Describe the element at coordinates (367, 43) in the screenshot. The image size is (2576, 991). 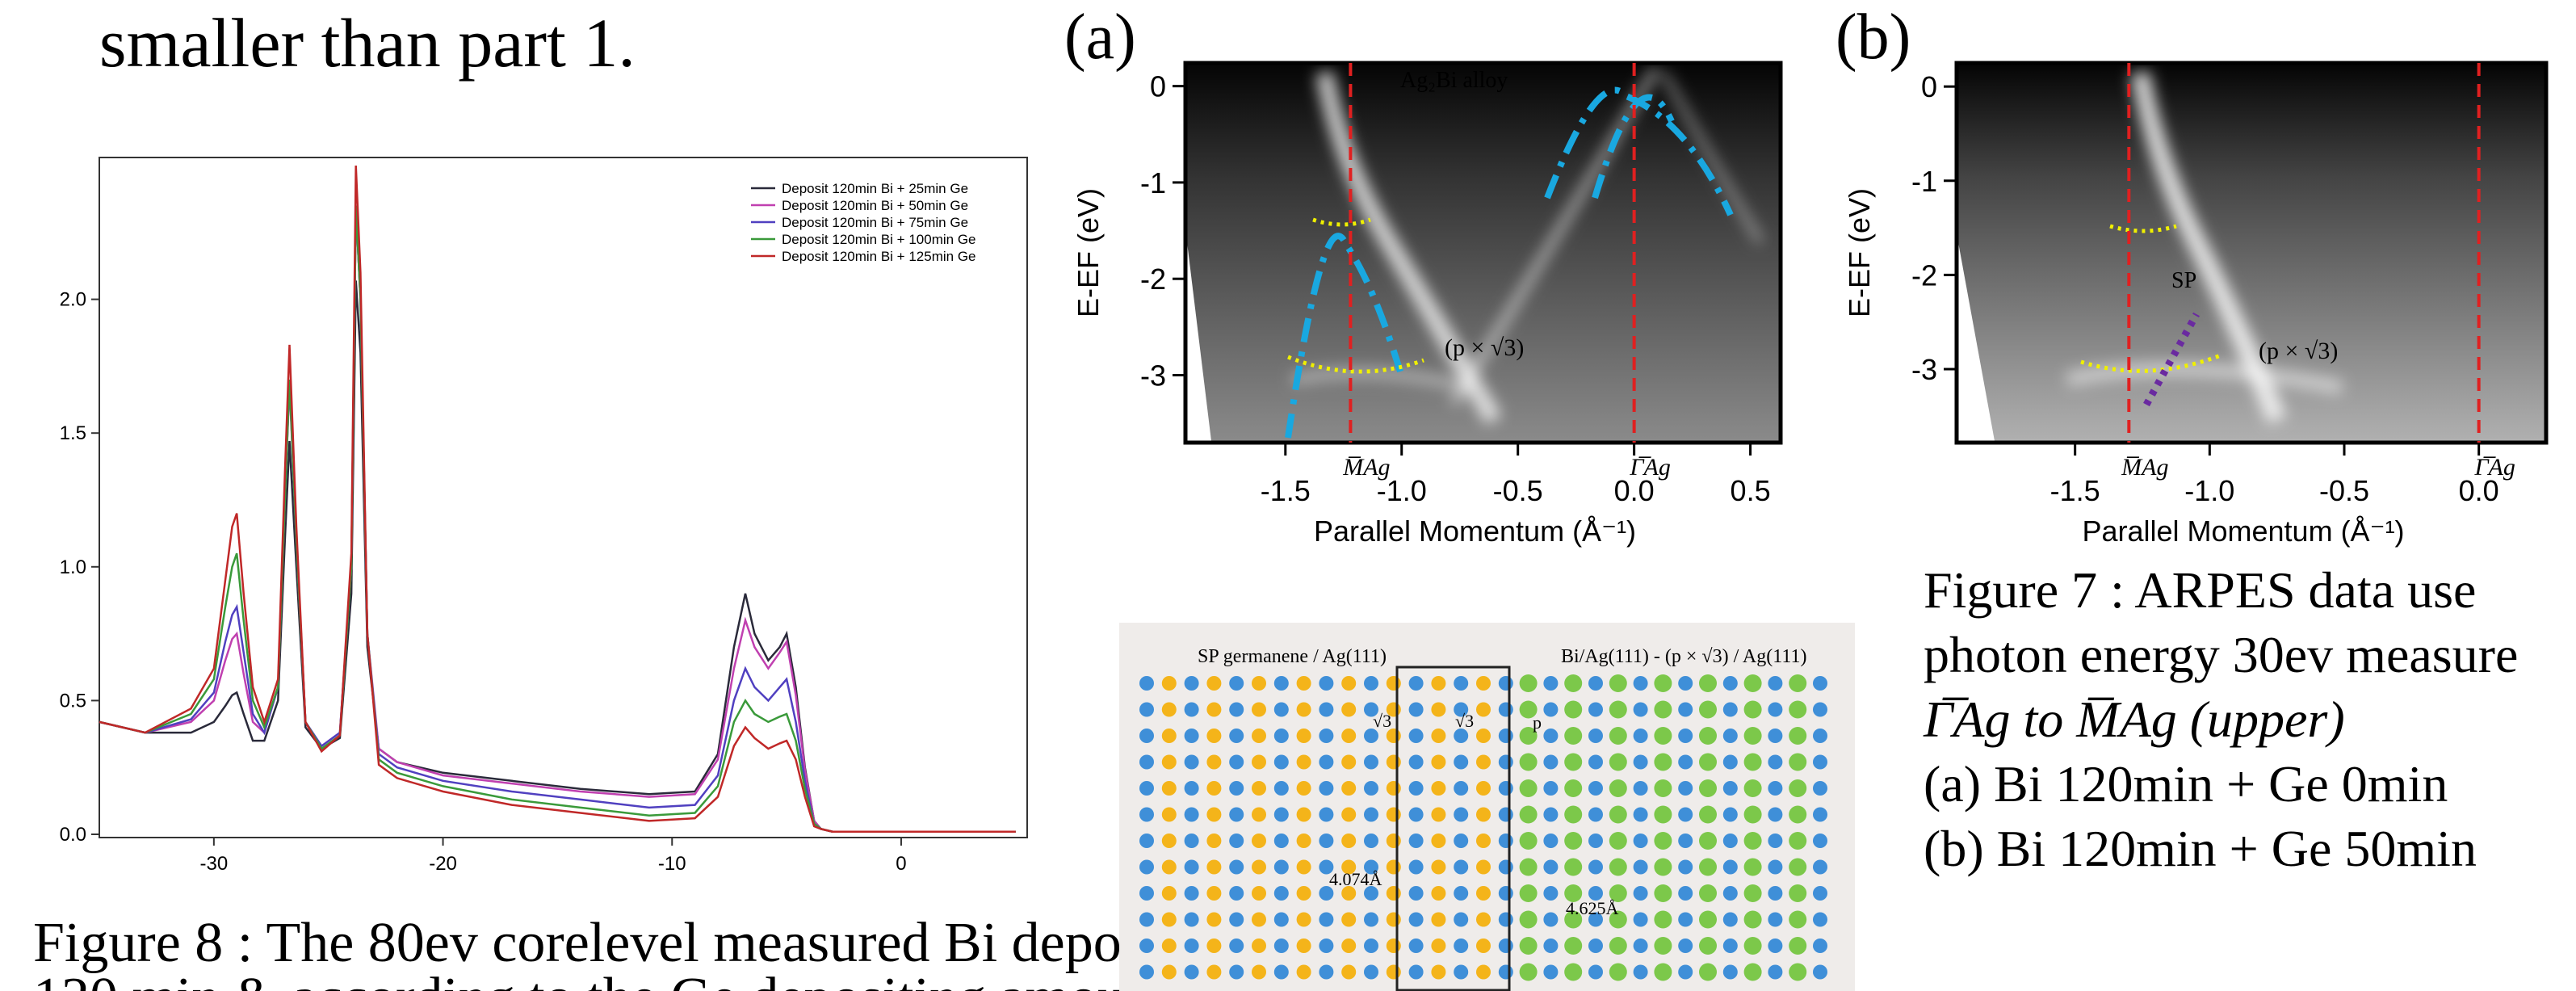
I see `heading: smaller than part 1.` at that location.